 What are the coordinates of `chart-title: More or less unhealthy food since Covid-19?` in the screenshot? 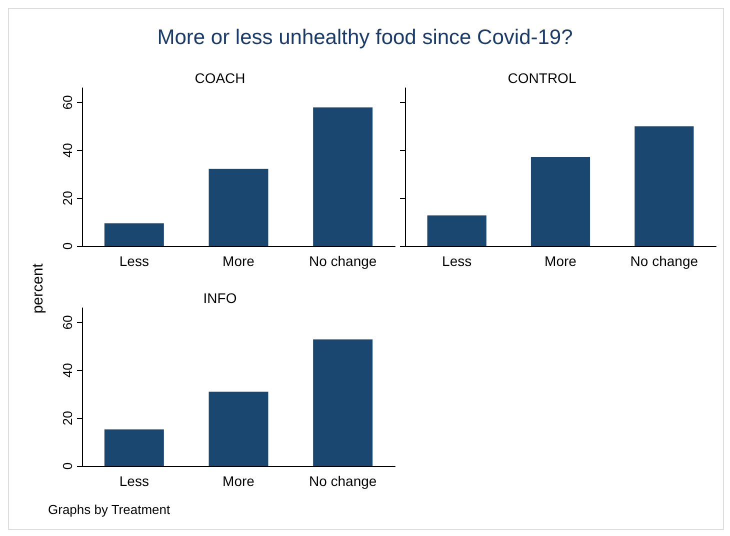 It's located at (365, 38).